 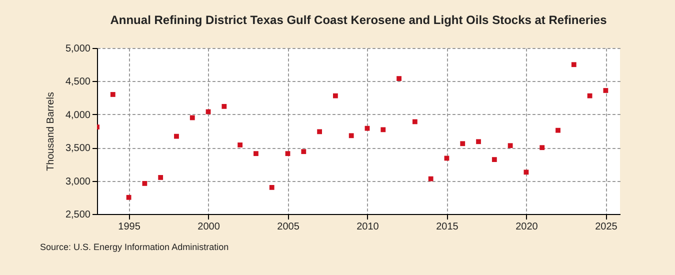 I want to click on y-tick-label: 4,500, so click(x=78, y=82).